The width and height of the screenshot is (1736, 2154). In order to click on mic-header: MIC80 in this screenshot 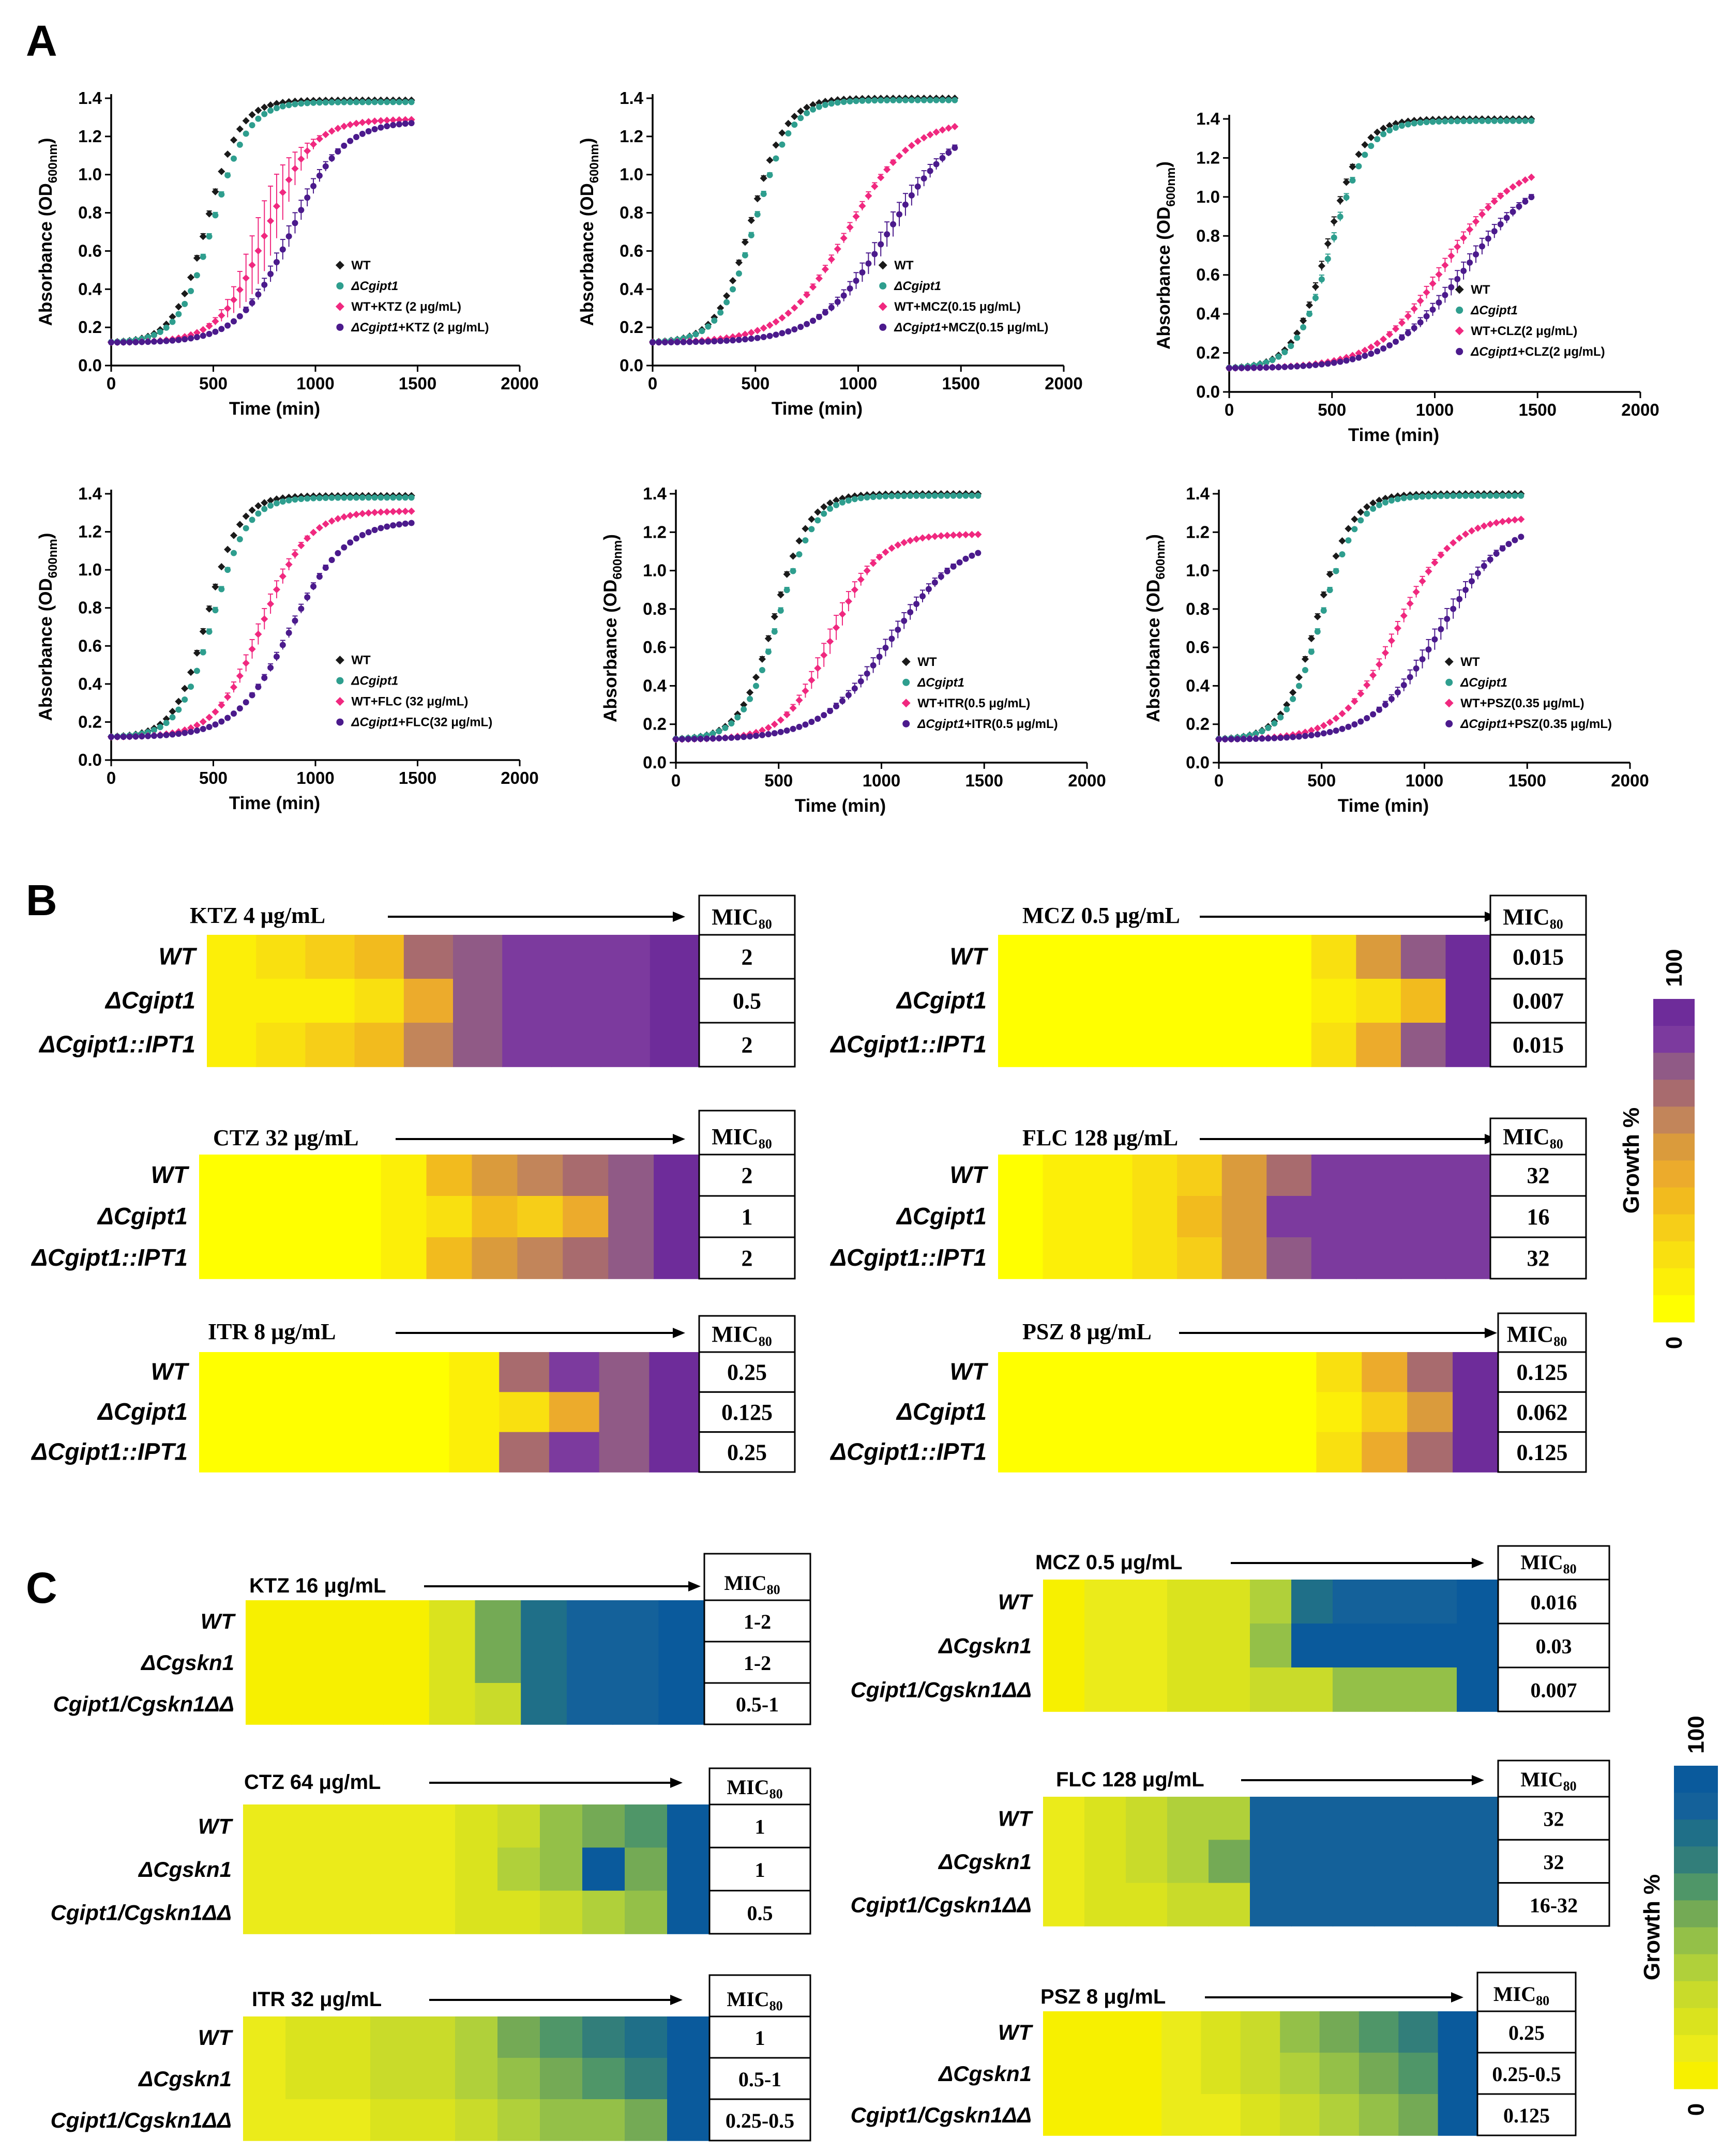, I will do `click(752, 1584)`.